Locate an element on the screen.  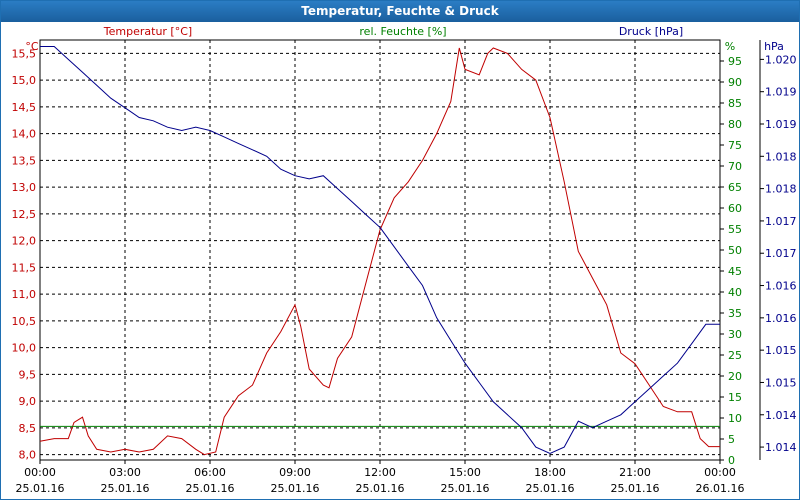
temperature-tick-label: 9,0 is located at coordinates (28, 401).